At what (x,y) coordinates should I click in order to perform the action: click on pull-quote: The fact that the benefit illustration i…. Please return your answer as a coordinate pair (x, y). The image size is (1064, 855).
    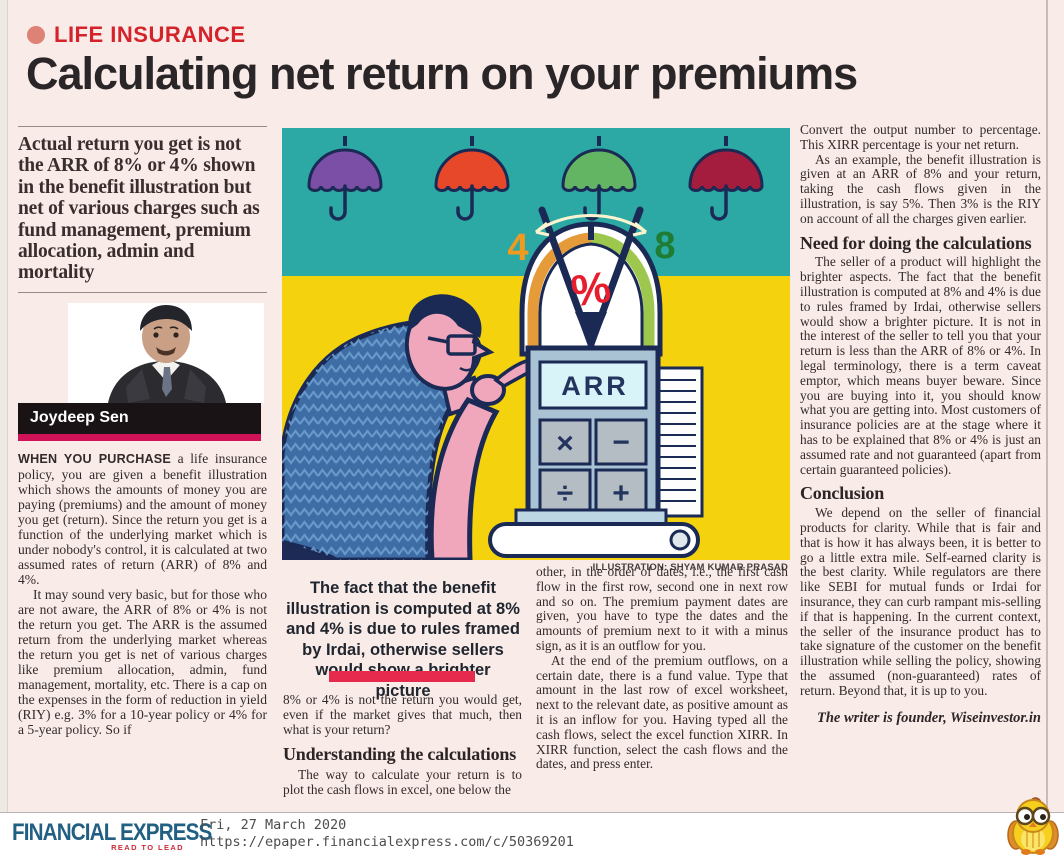
    Looking at the image, I should click on (403, 639).